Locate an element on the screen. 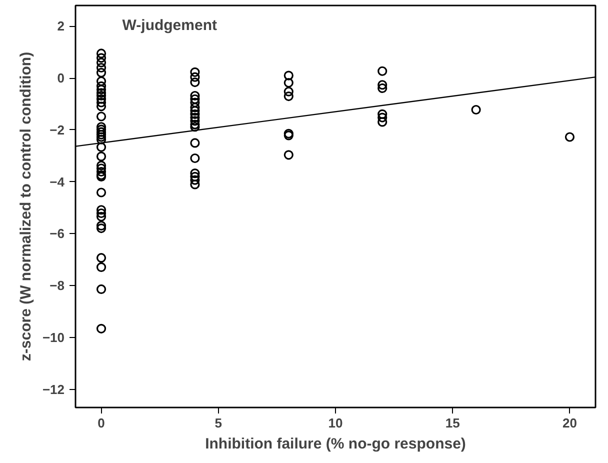  y-tick-label: 0 is located at coordinates (61, 78).